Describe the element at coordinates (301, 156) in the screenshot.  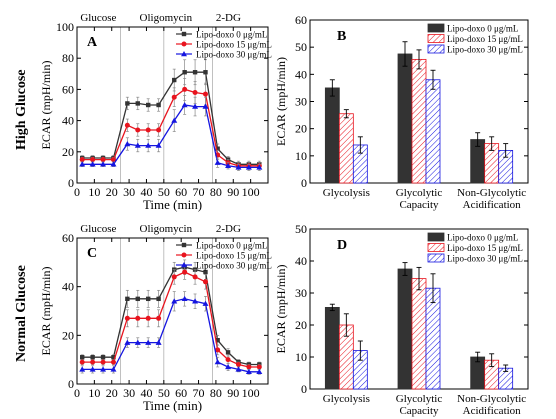
I see `y-tick-label: 10` at that location.